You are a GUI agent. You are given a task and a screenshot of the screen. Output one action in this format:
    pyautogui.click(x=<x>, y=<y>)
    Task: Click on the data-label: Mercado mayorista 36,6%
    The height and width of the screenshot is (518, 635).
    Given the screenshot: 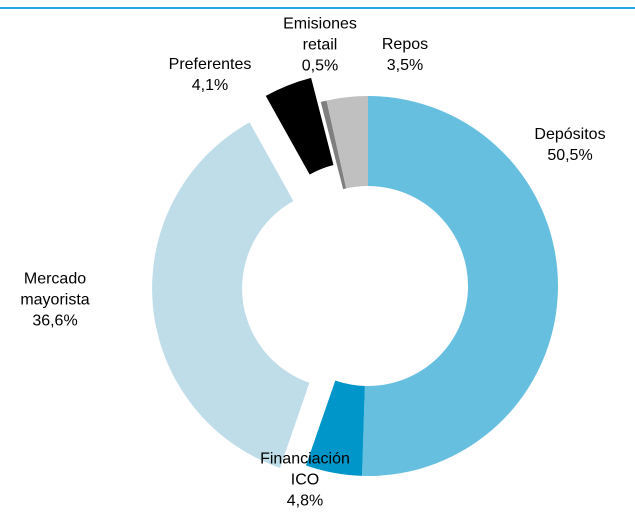 What is the action you would take?
    pyautogui.click(x=55, y=300)
    